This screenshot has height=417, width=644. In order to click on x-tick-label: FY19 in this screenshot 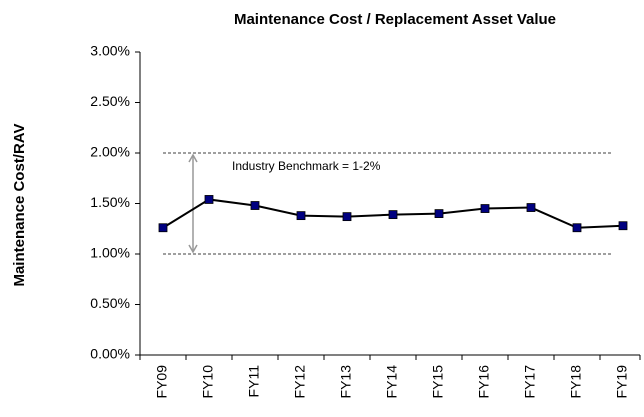, I will do `click(622, 382)`.